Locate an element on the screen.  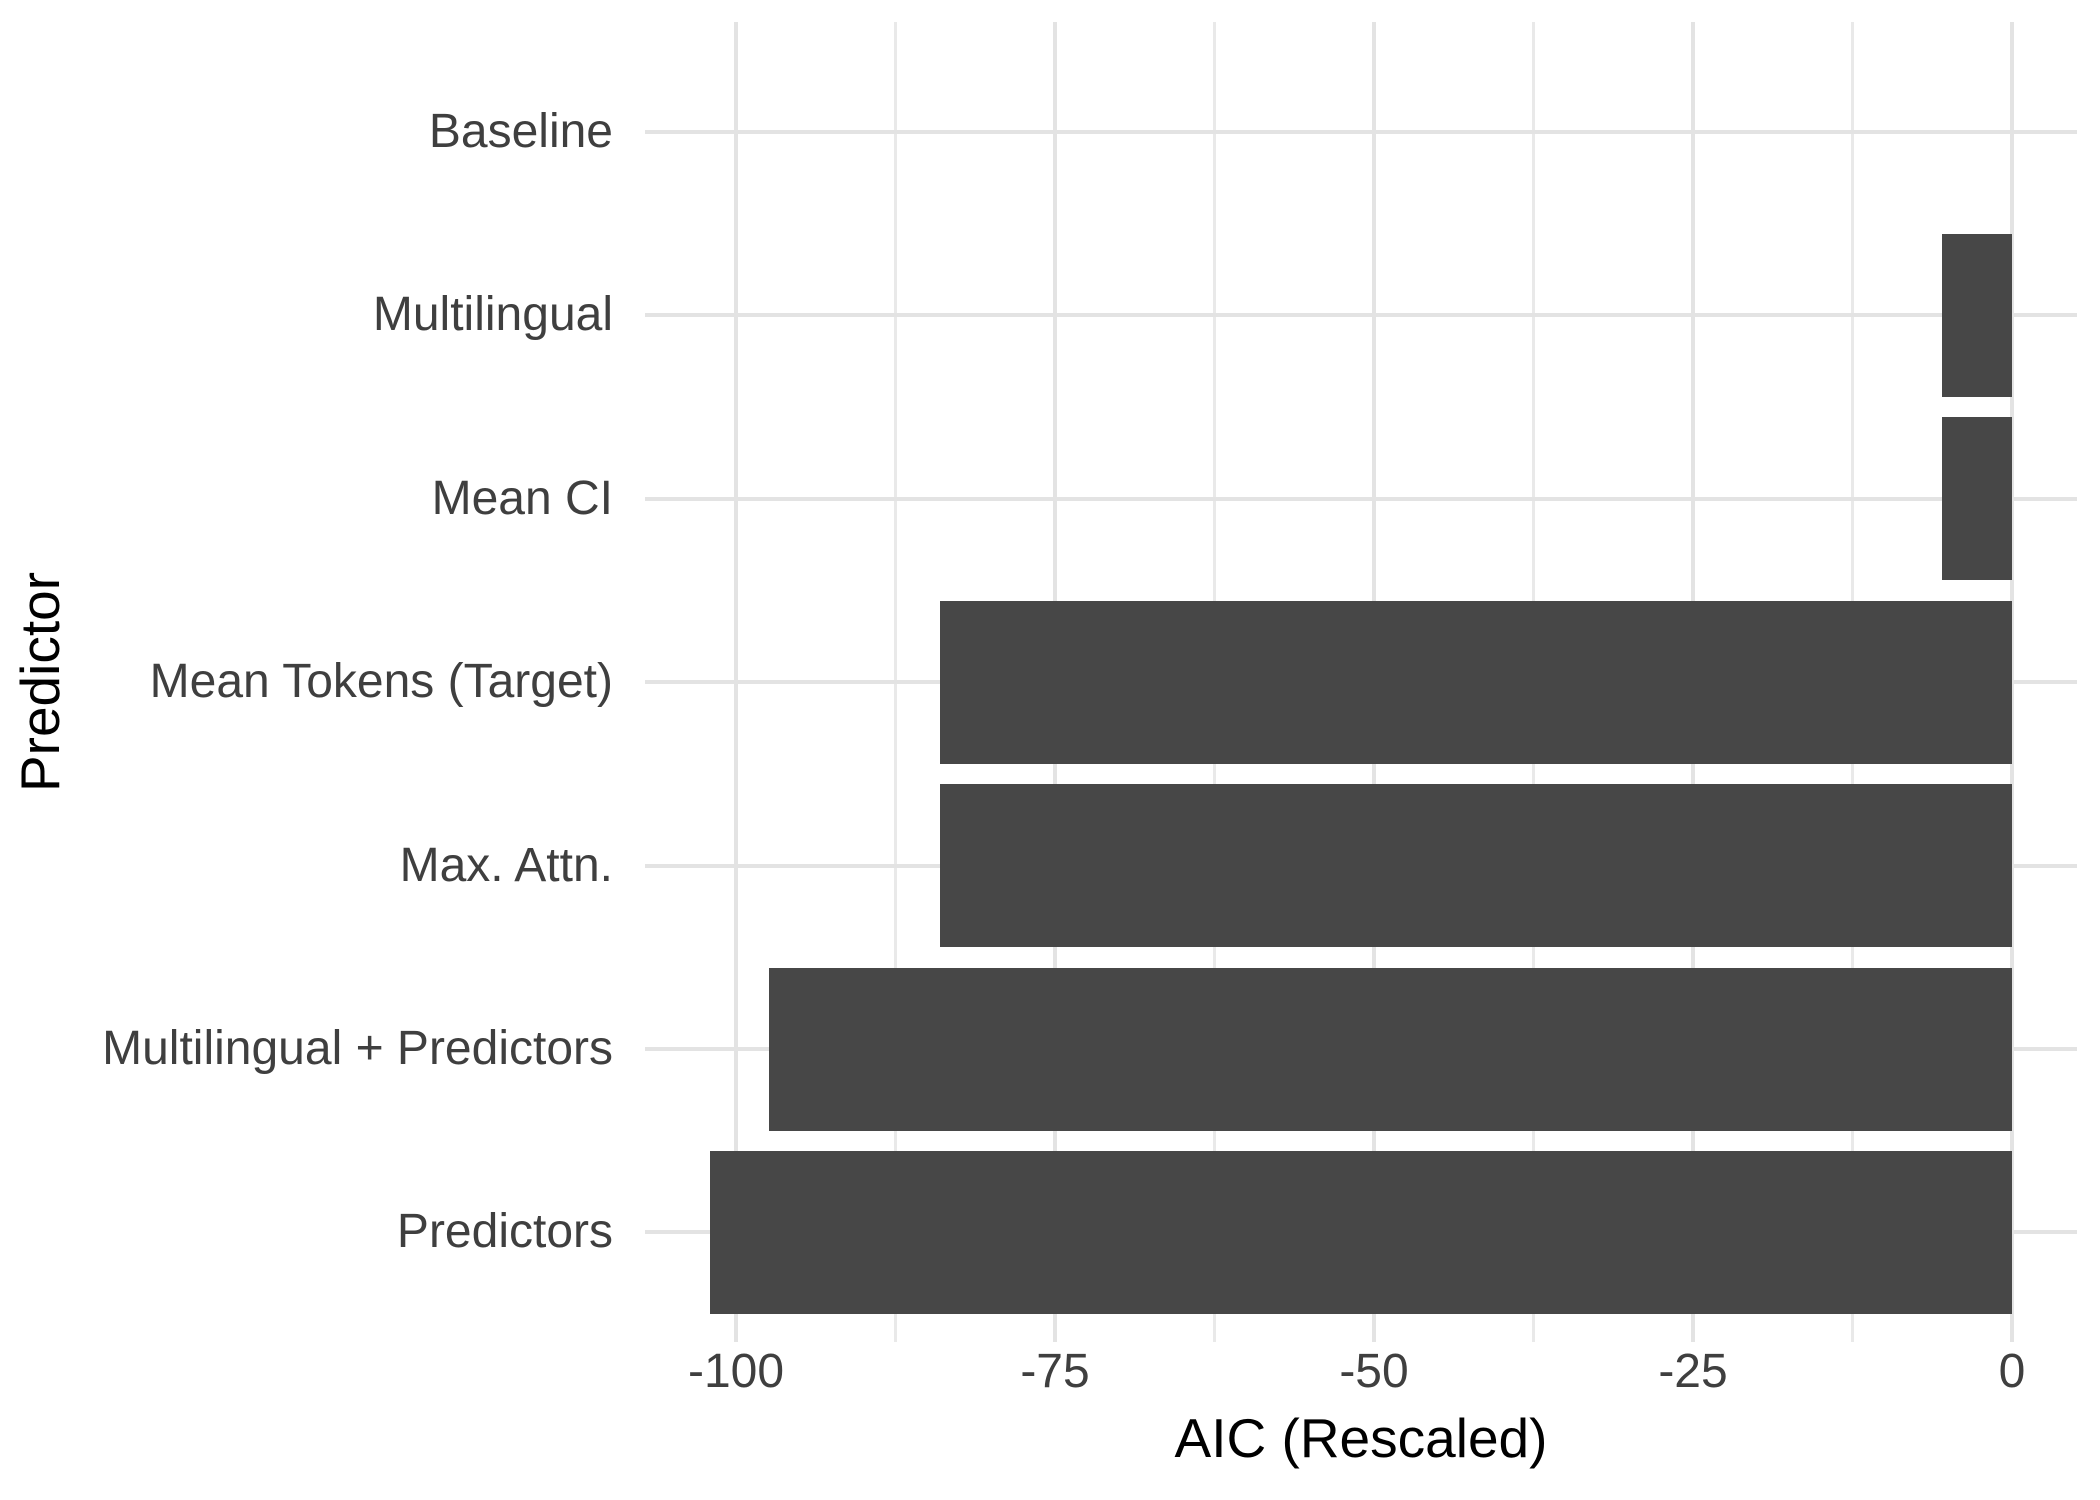
x-tick-label: -25 is located at coordinates (1693, 1371).